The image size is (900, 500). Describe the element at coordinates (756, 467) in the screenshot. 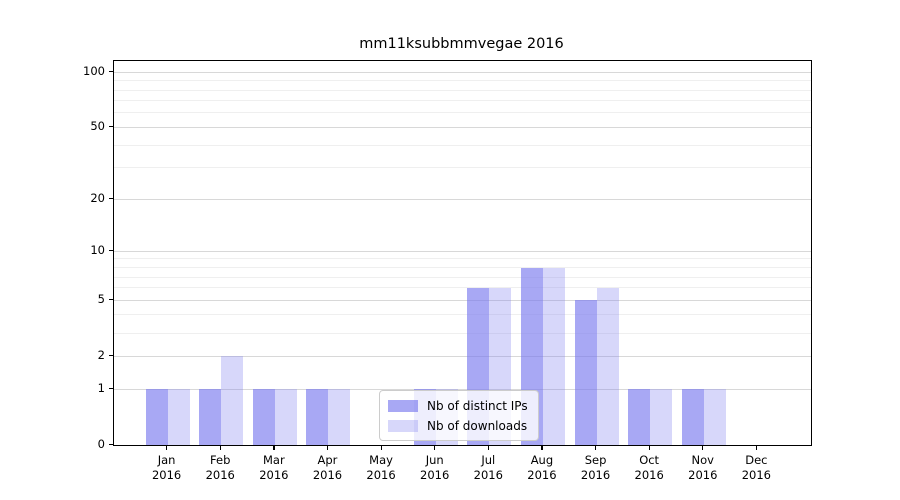

I see `x-axis-tick-label: Dec 2016` at that location.